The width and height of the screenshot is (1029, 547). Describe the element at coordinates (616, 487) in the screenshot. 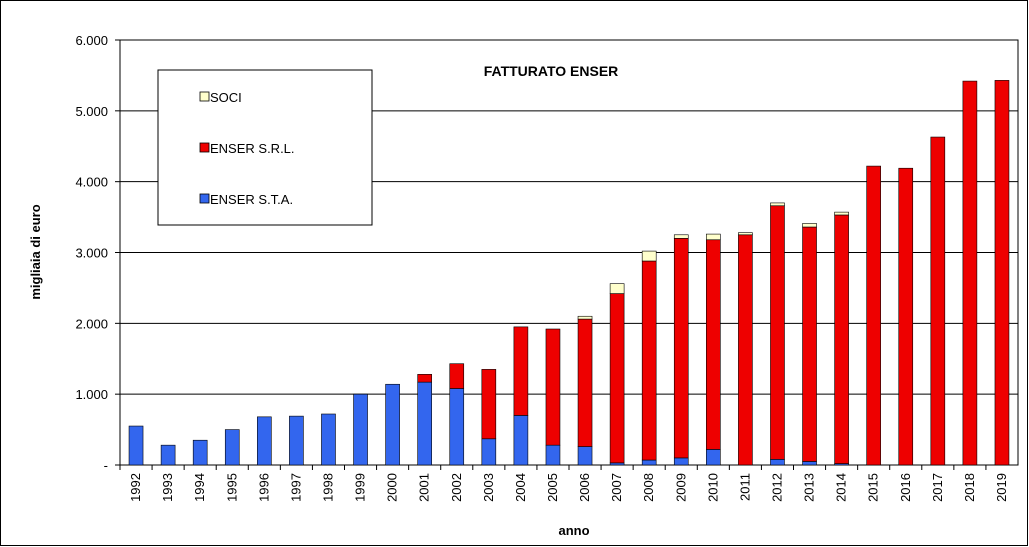

I see `x-tick-label: 2007` at that location.